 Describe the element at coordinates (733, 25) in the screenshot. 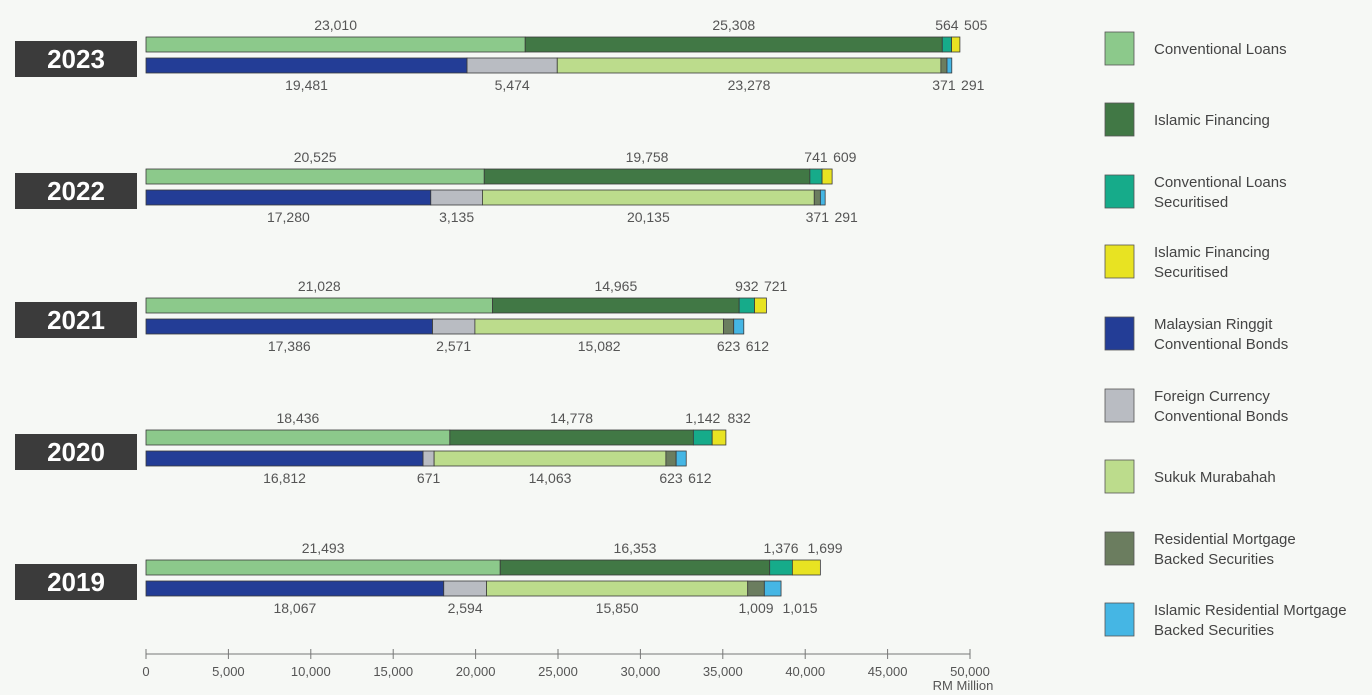

I see `data-label: 25,308` at that location.